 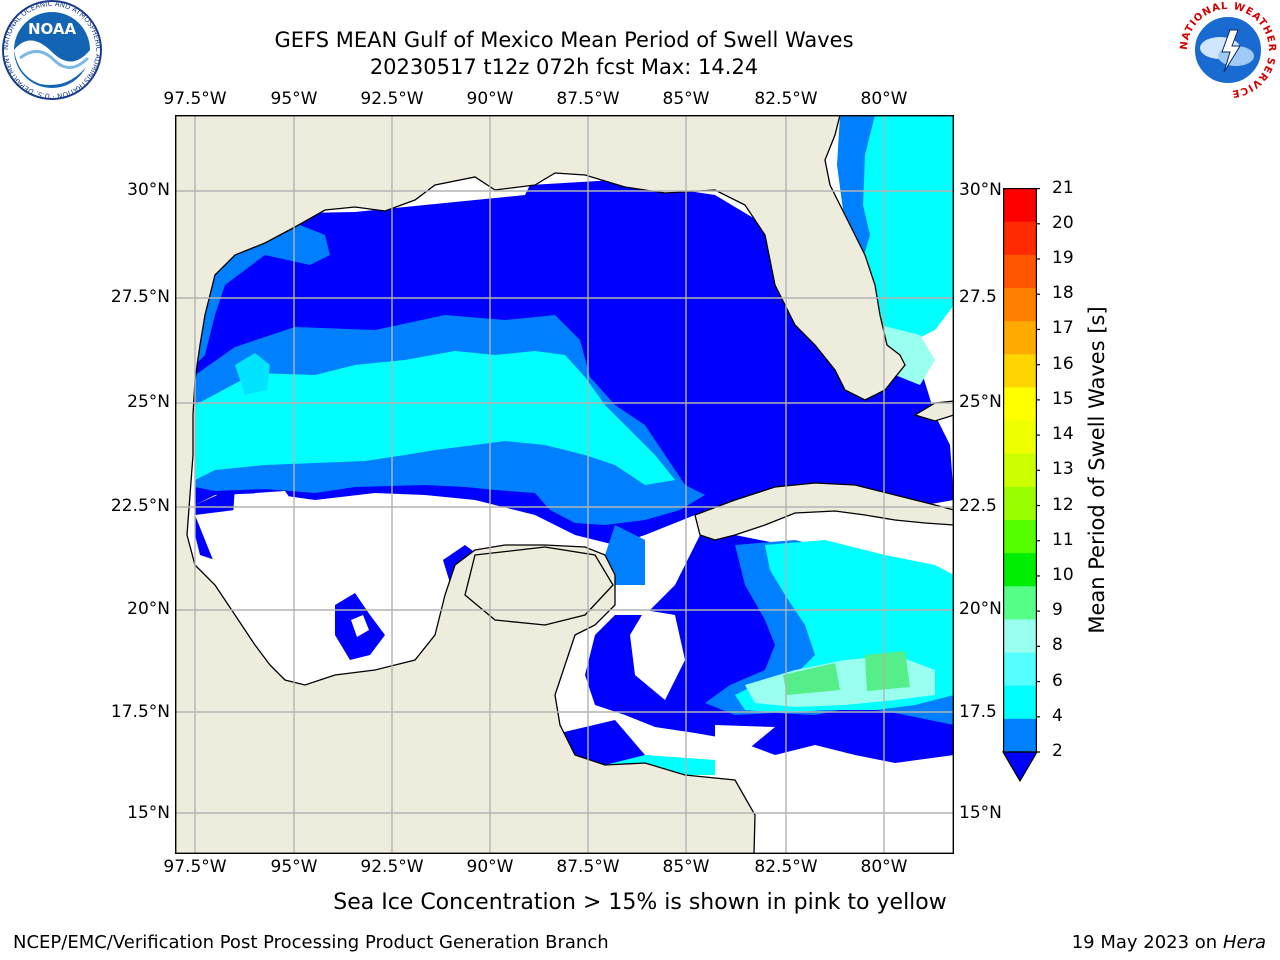 What do you see at coordinates (1063, 222) in the screenshot?
I see `colorbar-tick-label: 20` at bounding box center [1063, 222].